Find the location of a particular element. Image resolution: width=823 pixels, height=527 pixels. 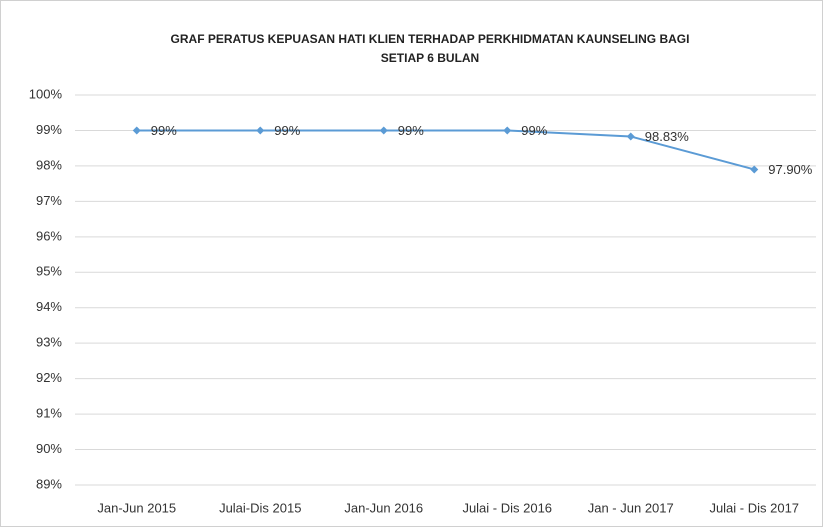

y-tick-label: 91% is located at coordinates (49, 413).